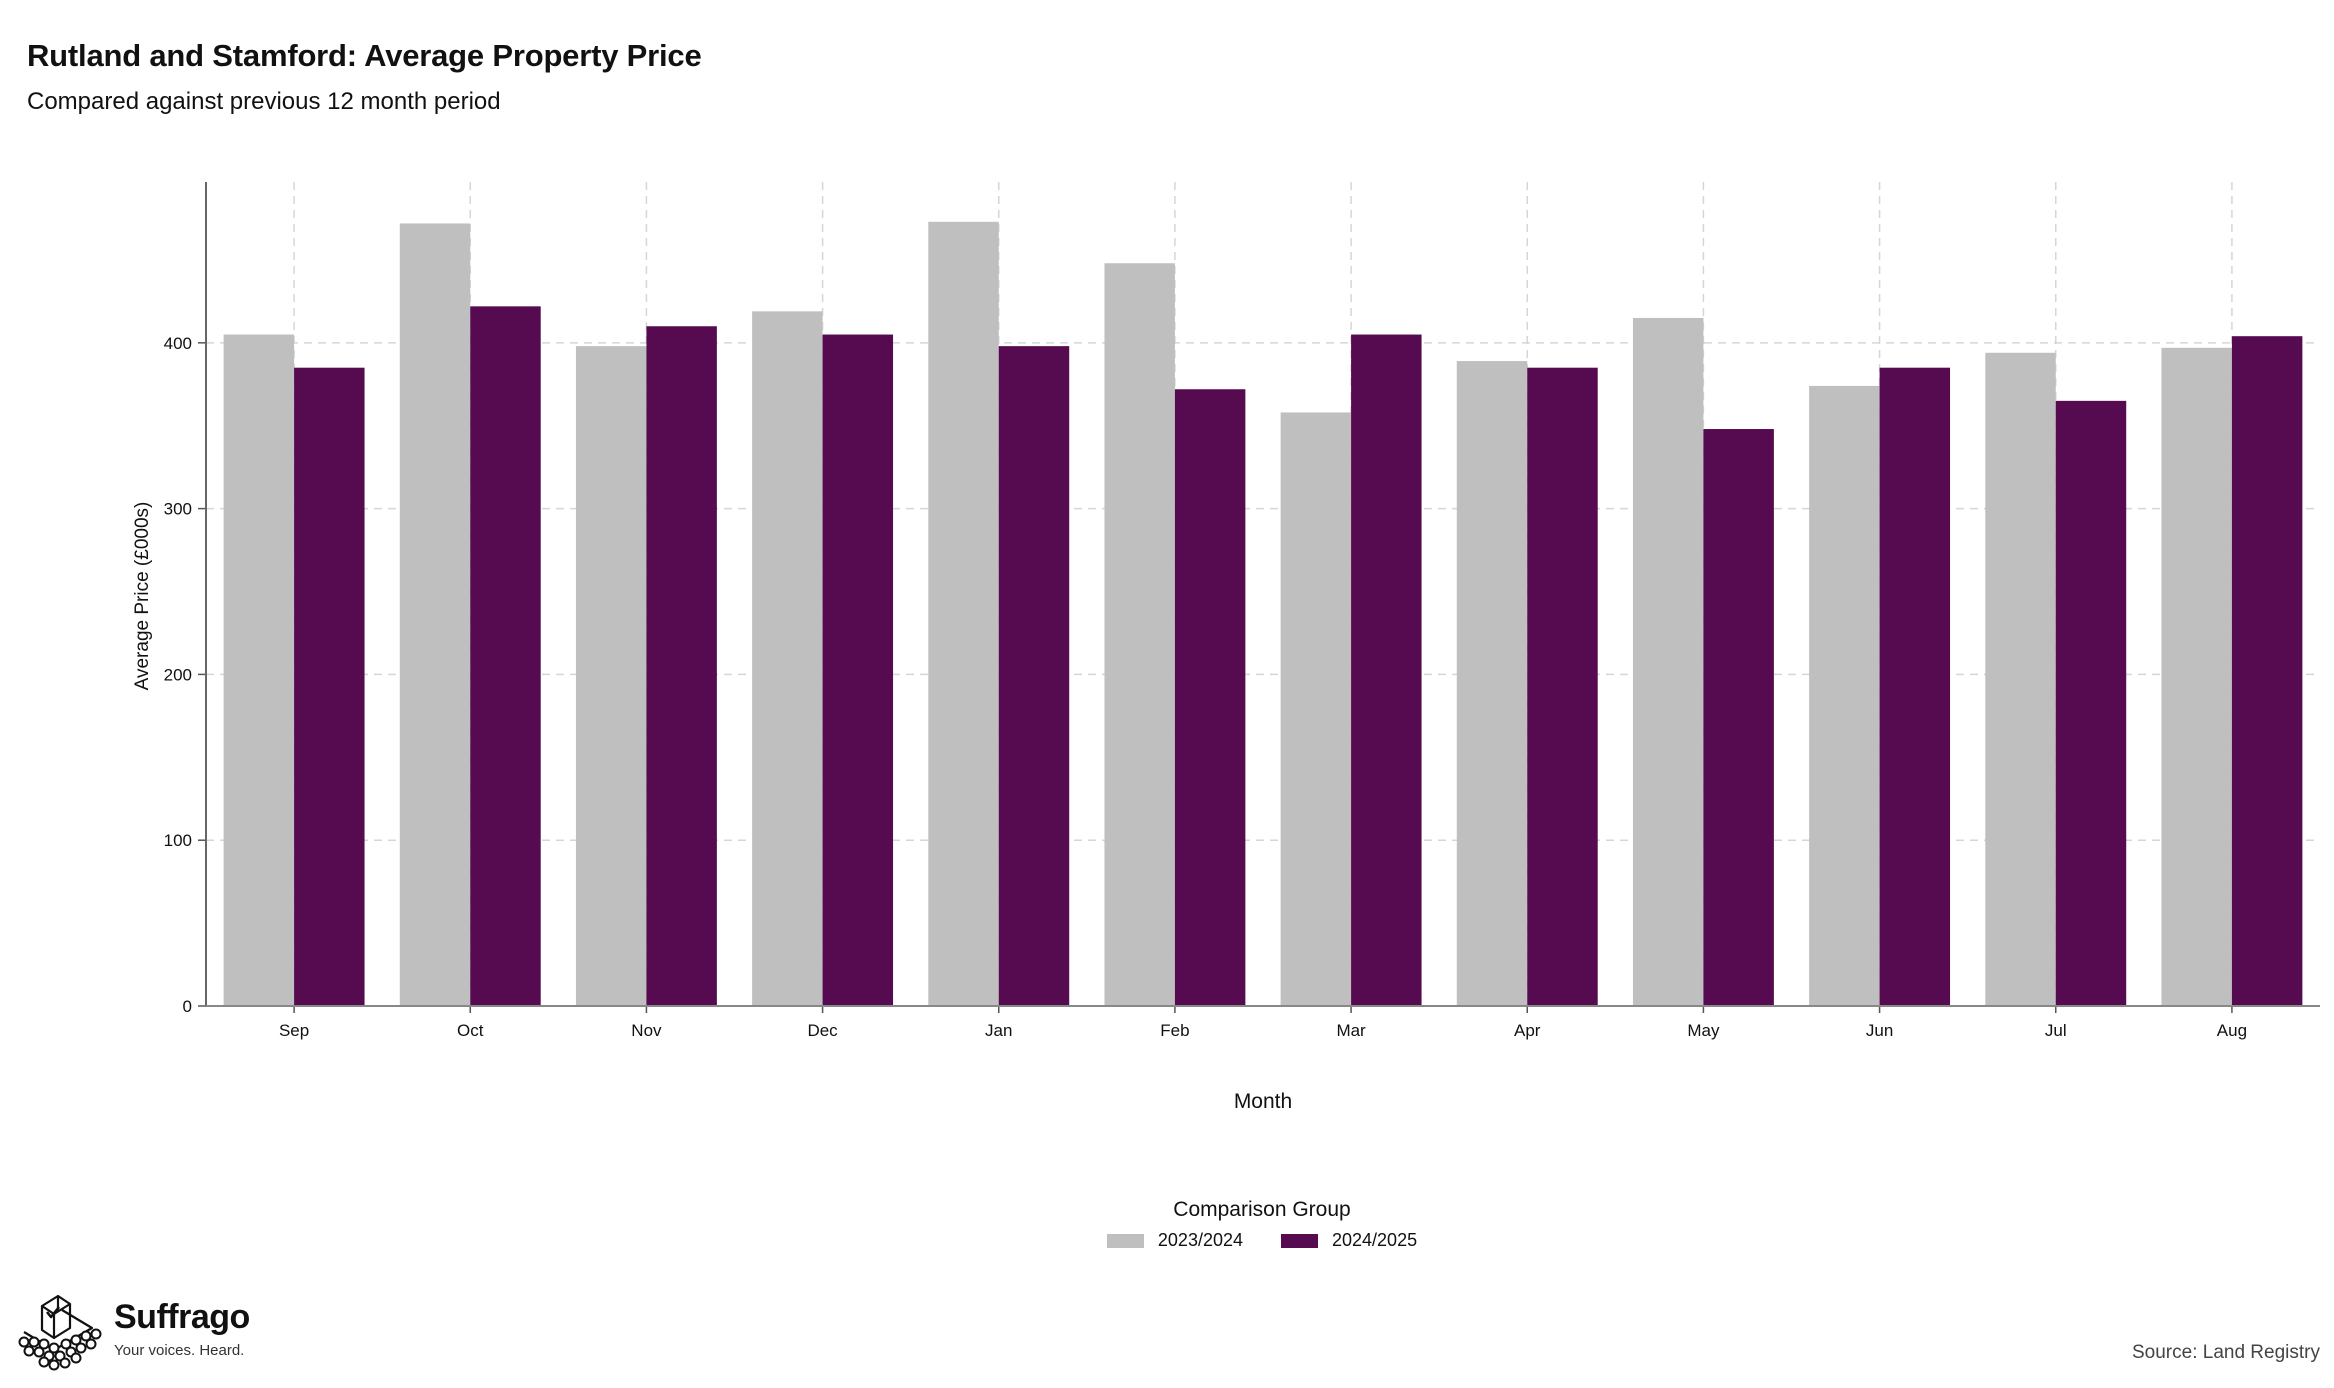  Describe the element at coordinates (1915, 686) in the screenshot. I see `bar-2024-2025-jun: Jun 2024/2025: 385` at that location.